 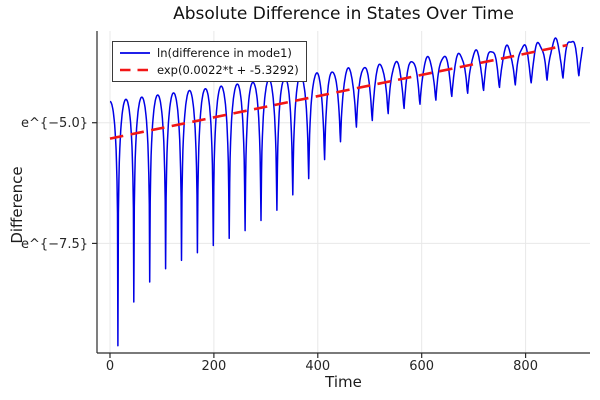 I want to click on x-tick-label-3: 600, so click(x=421, y=366).